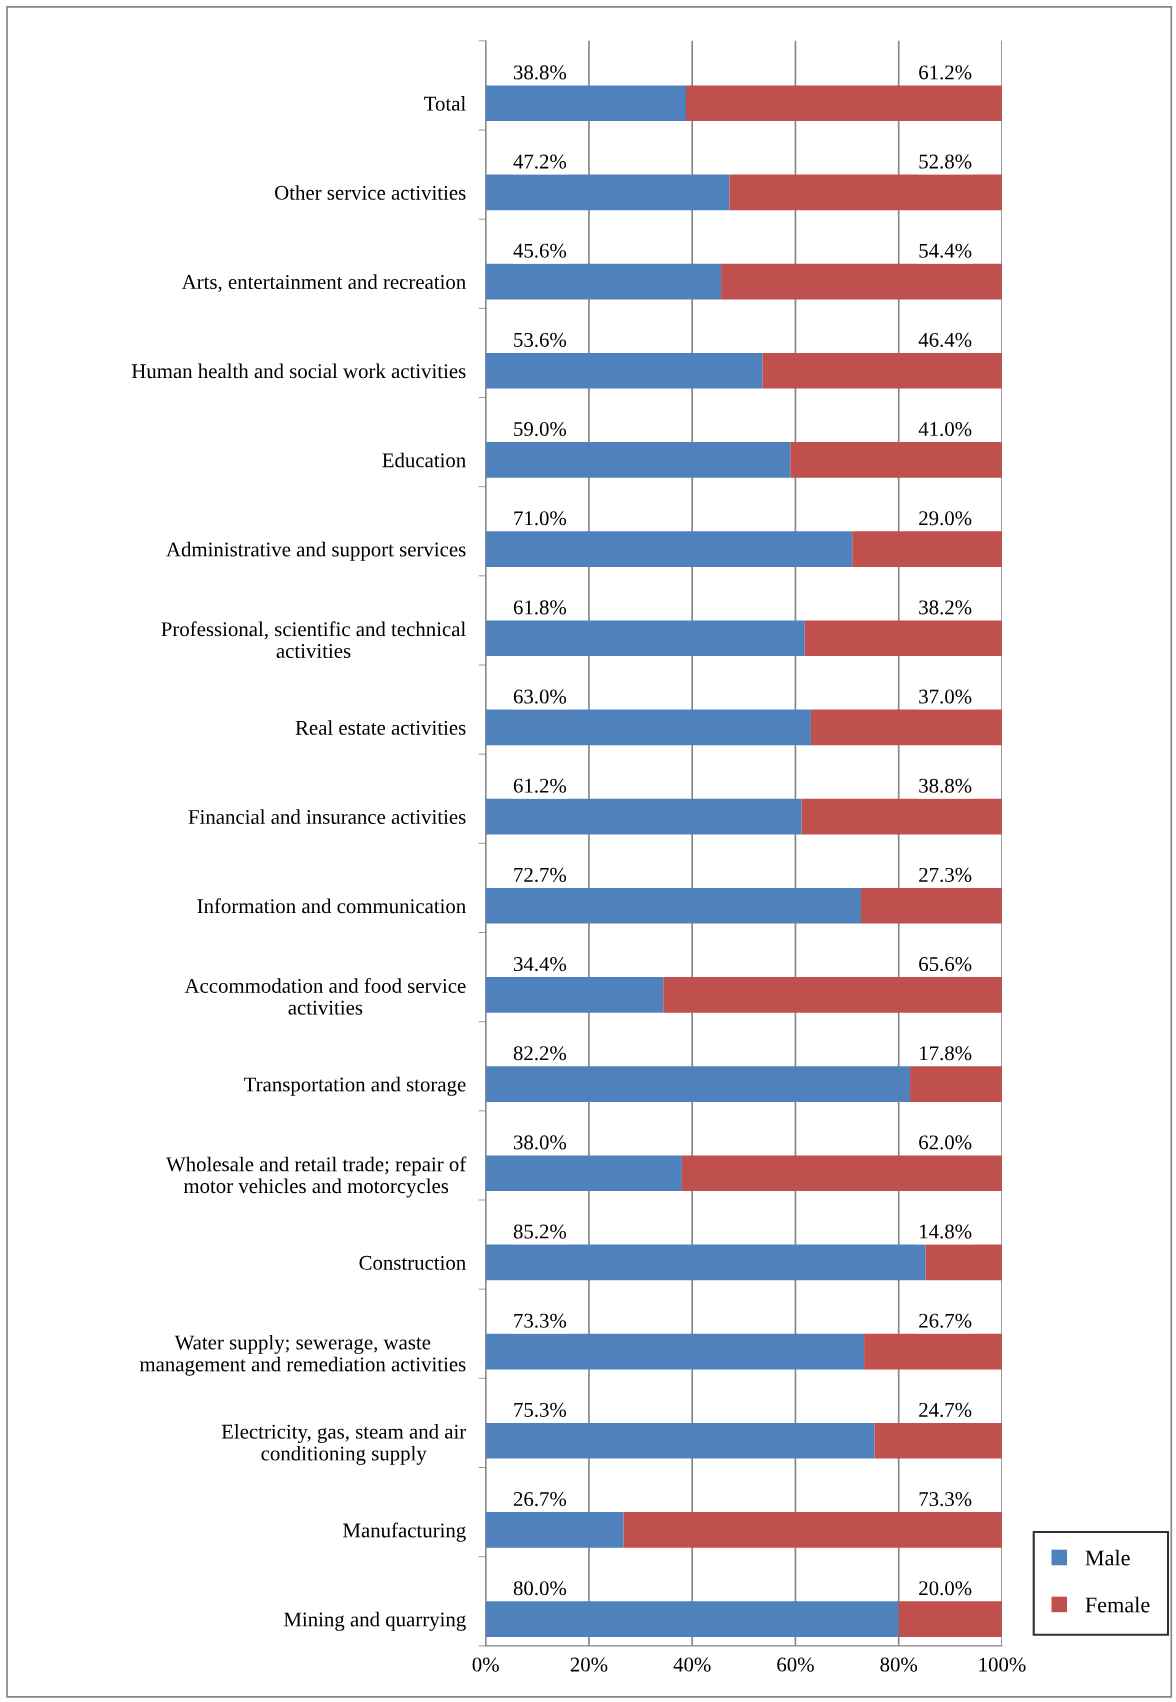  What do you see at coordinates (404, 1532) in the screenshot?
I see `y-tick-label: Manufacturing` at bounding box center [404, 1532].